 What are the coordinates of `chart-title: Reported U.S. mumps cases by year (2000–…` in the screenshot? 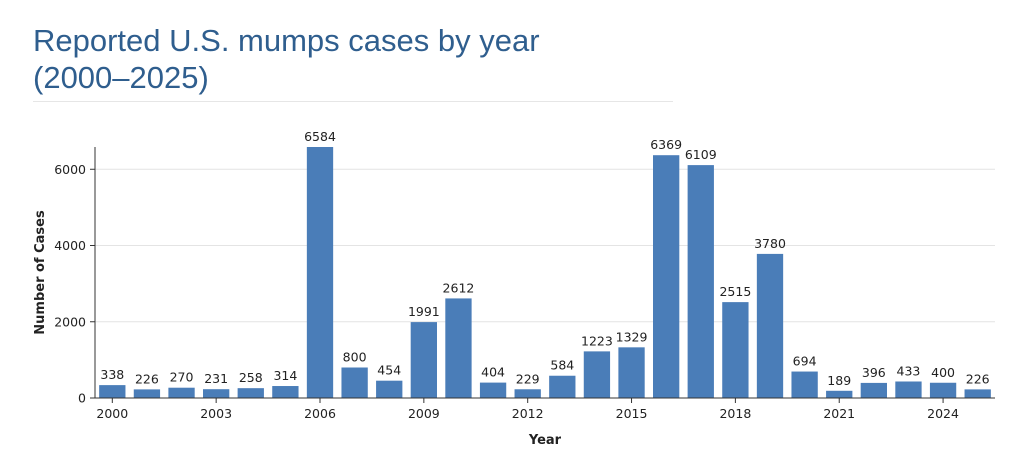 It's located at (286, 59).